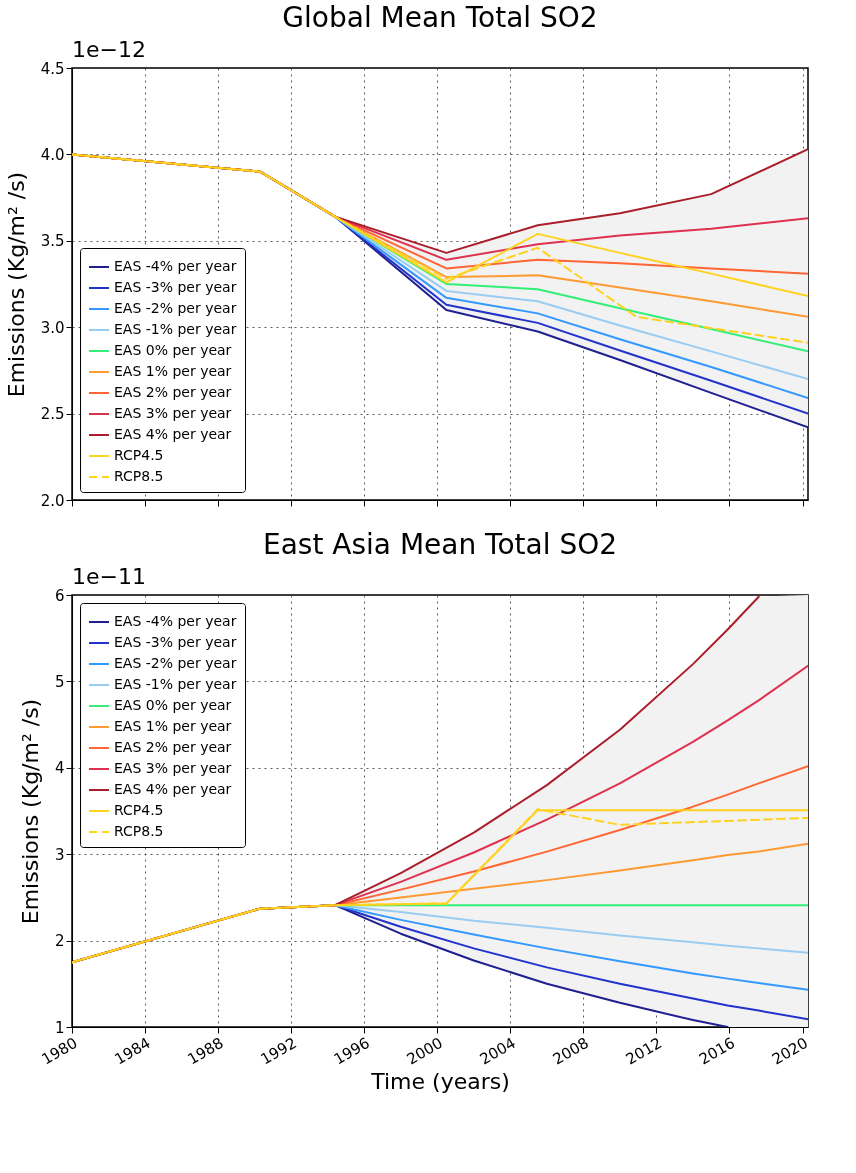  Describe the element at coordinates (59, 768) in the screenshot. I see `y-tick-label: 4` at that location.